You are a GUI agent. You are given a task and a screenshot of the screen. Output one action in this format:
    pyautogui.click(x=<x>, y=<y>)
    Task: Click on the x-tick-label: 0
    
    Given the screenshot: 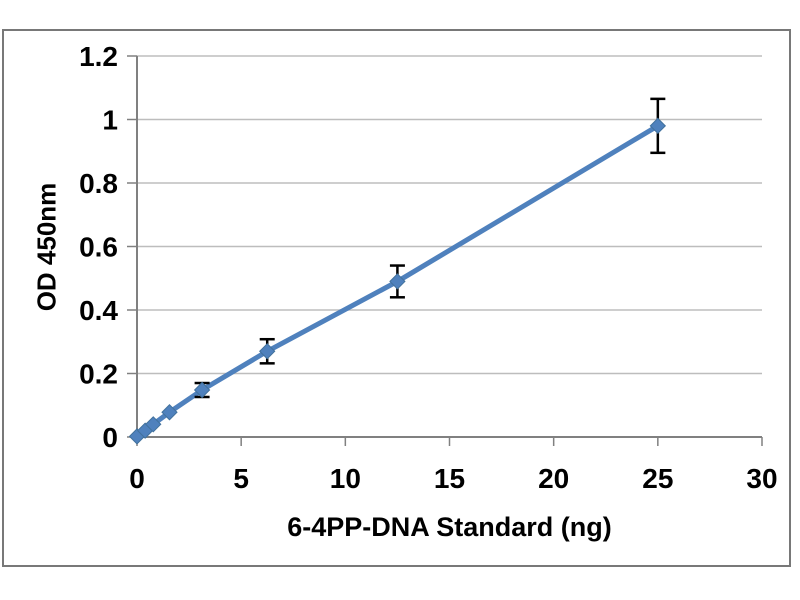 What is the action you would take?
    pyautogui.click(x=137, y=478)
    